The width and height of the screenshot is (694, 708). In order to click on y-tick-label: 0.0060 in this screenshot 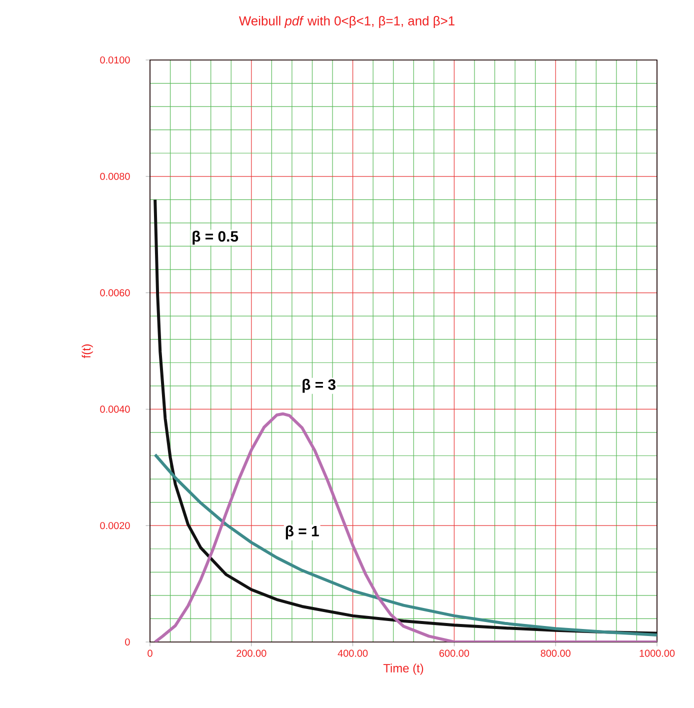, I will do `click(115, 292)`.